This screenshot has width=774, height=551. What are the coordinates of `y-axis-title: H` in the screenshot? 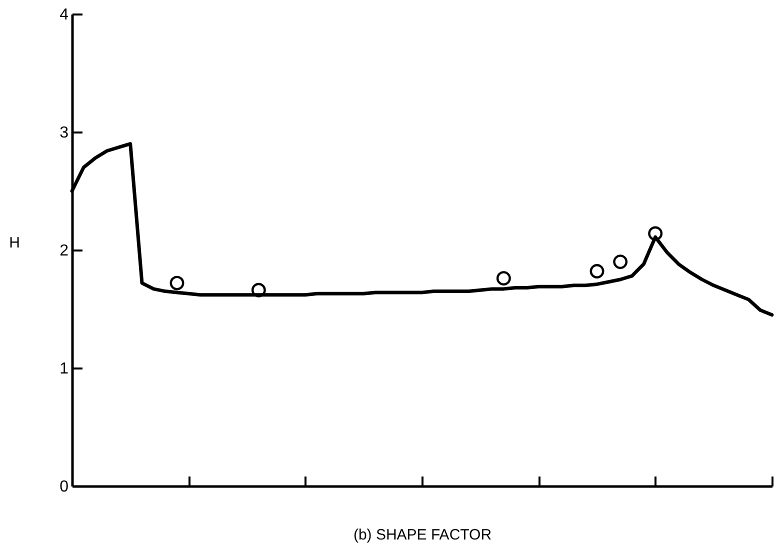 It's located at (14, 243).